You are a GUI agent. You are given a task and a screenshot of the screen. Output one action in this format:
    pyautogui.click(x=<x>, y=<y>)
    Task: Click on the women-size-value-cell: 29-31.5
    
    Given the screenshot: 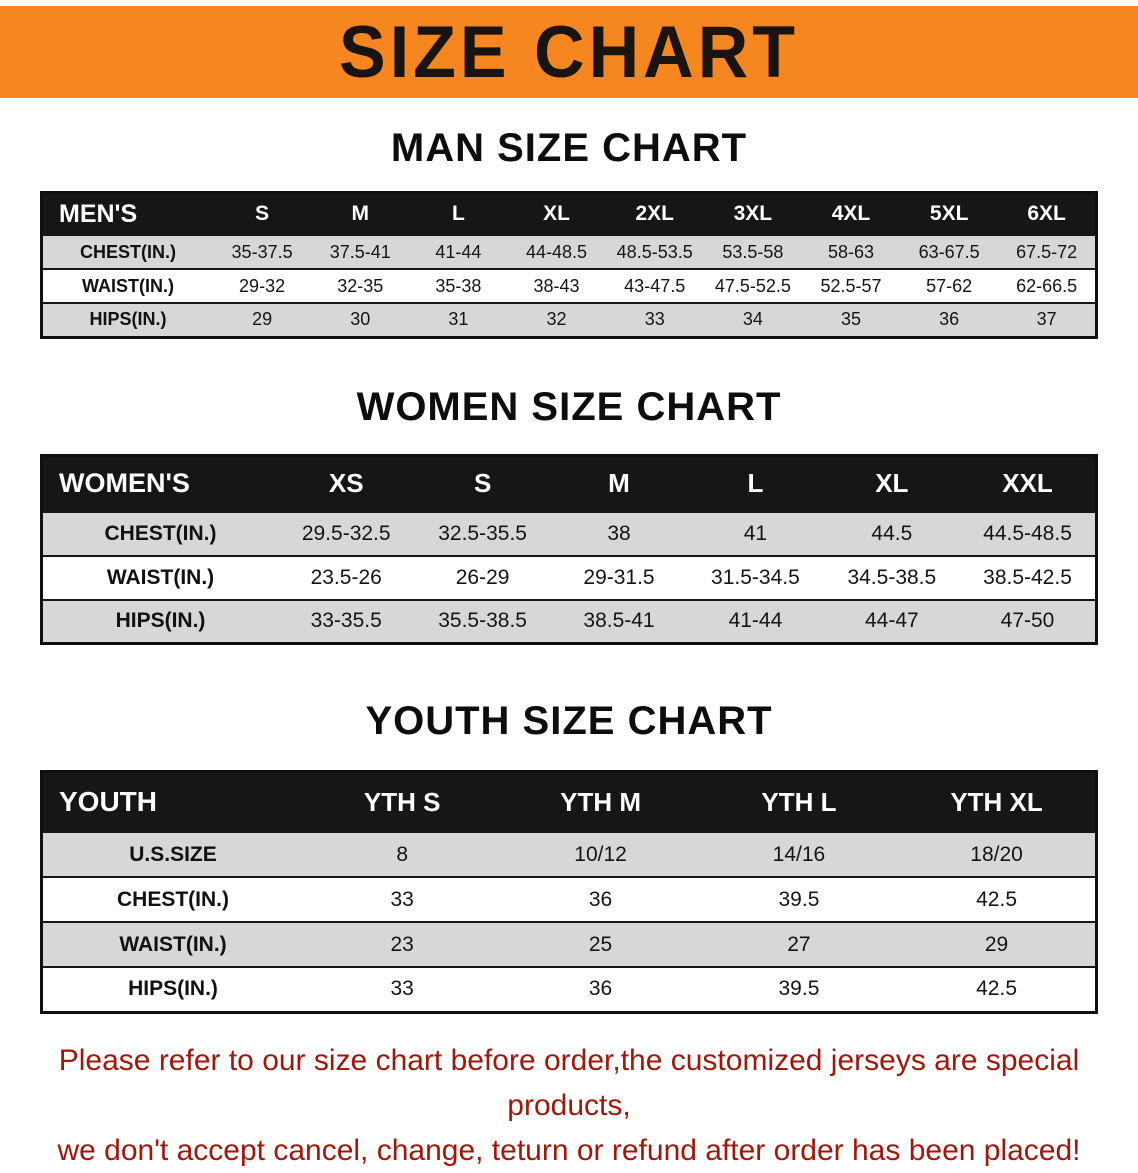 What is the action you would take?
    pyautogui.click(x=619, y=577)
    